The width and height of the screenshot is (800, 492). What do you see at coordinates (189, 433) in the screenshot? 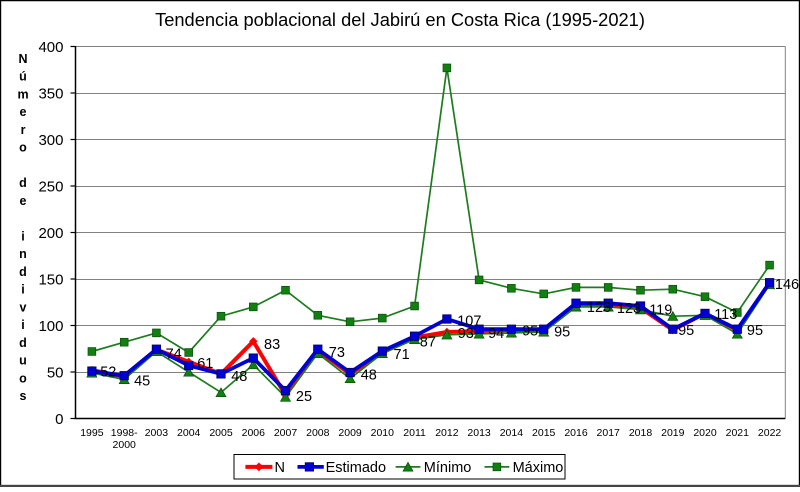
I see `svg-text: 2004` at bounding box center [189, 433].